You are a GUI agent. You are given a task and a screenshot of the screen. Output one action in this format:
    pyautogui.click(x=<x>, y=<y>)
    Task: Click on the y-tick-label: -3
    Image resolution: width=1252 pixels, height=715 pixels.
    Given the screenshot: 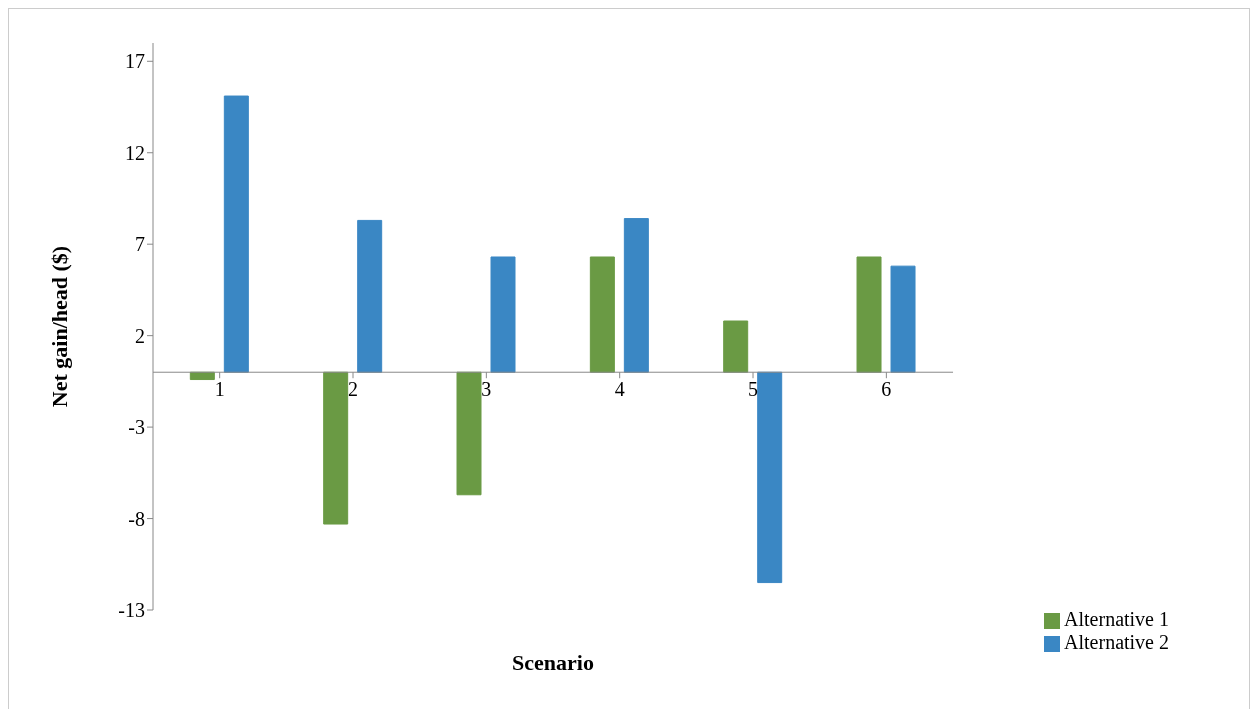 What is the action you would take?
    pyautogui.click(x=136, y=427)
    